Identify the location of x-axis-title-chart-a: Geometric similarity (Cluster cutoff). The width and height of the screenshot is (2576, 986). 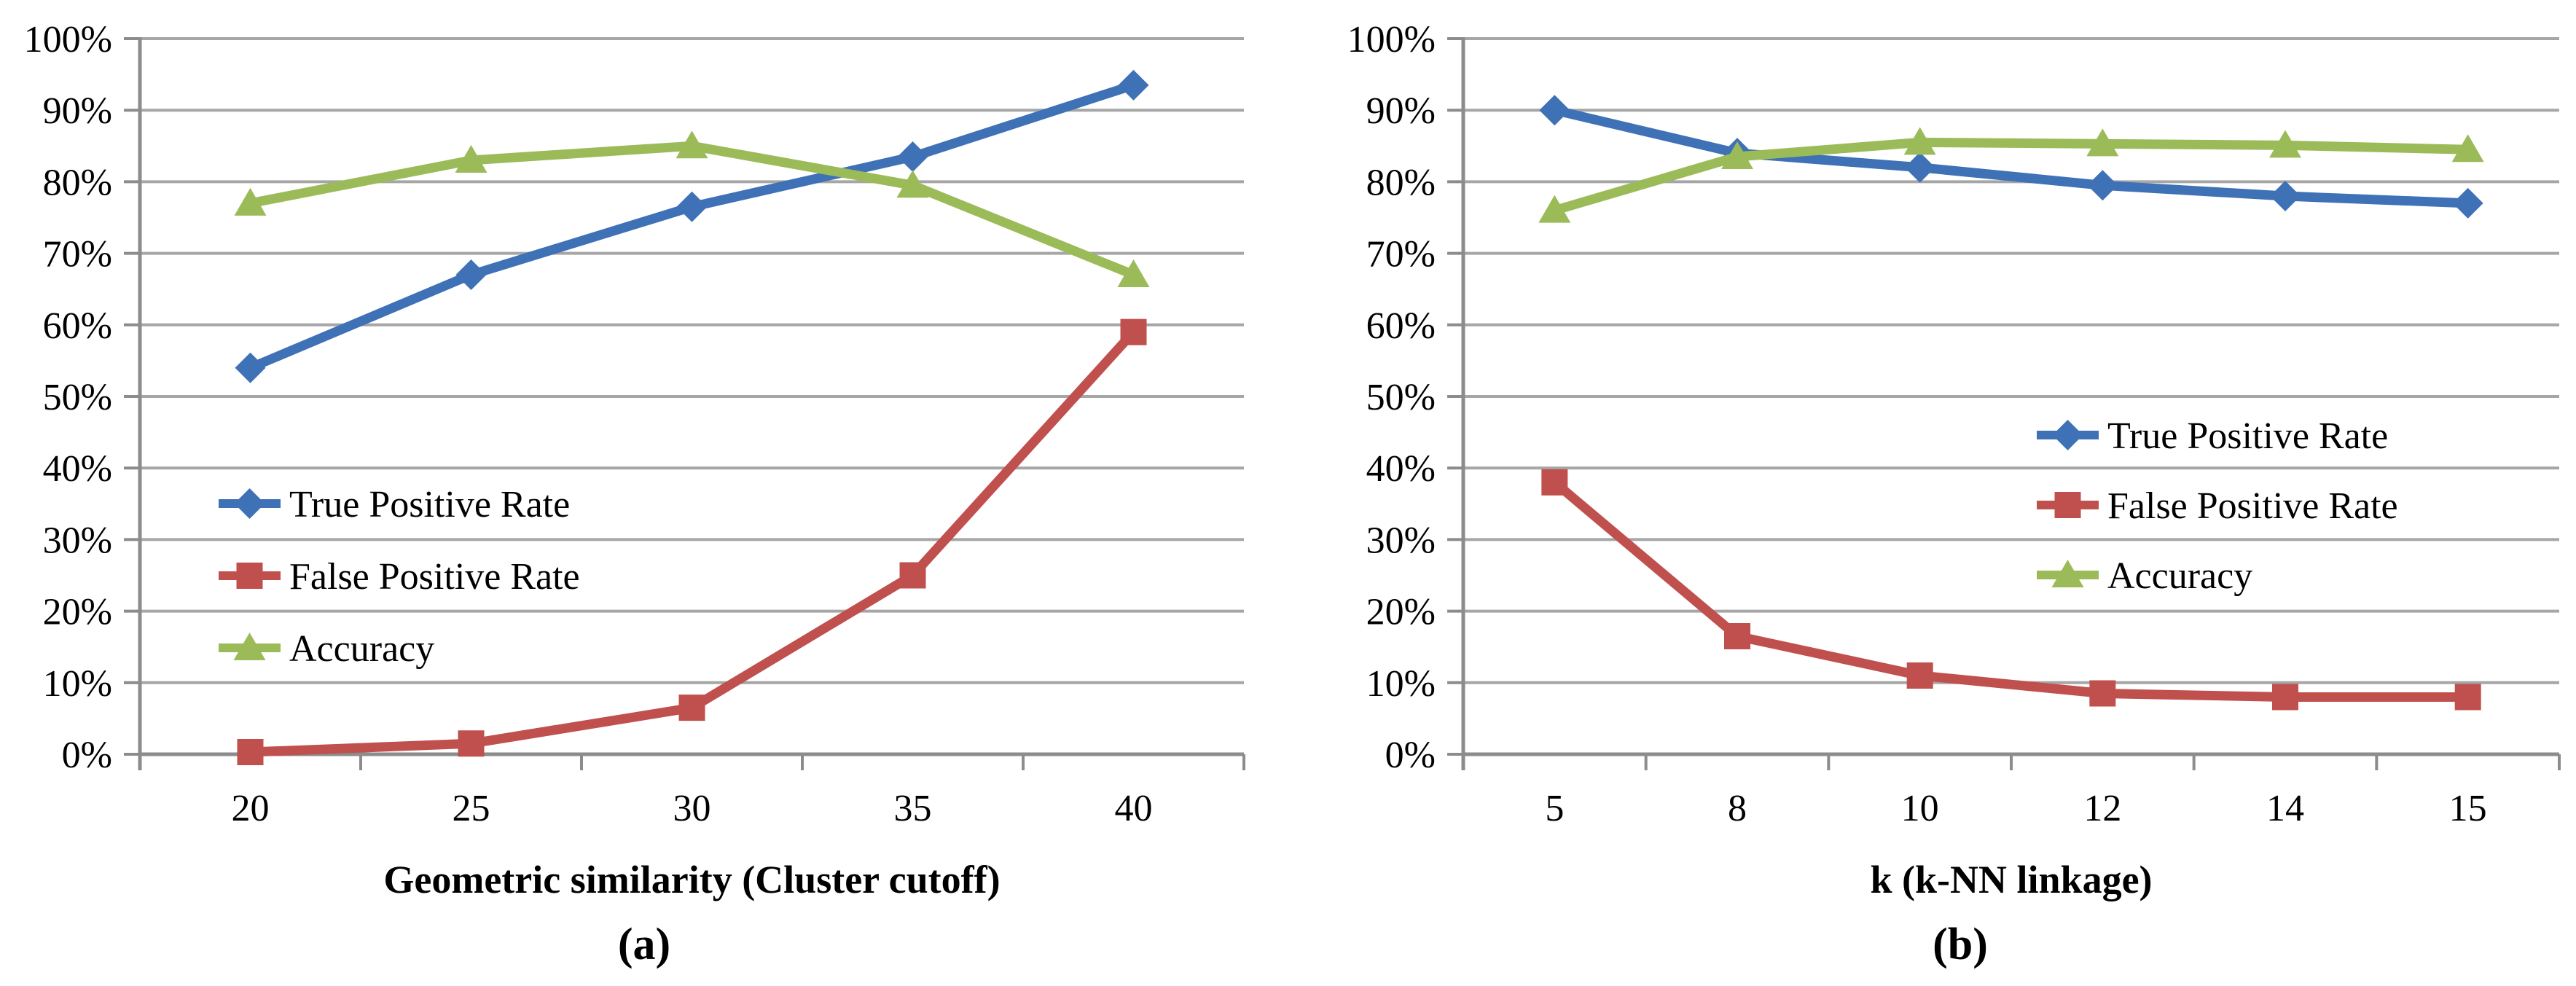
(692, 880).